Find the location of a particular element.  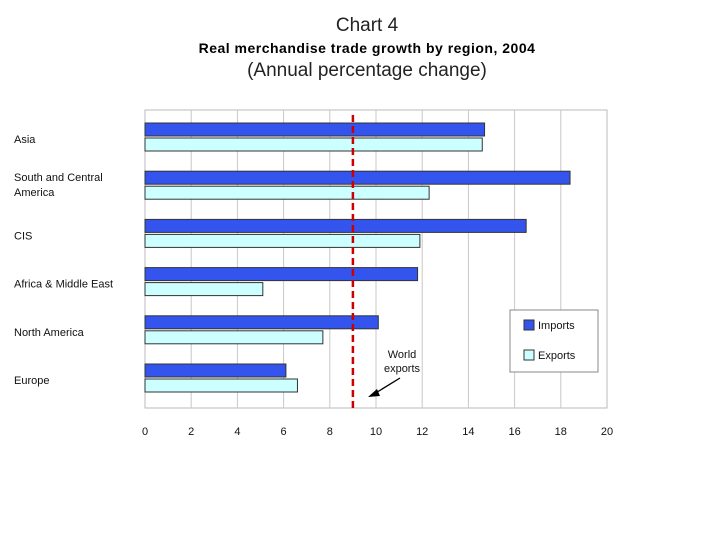

category-label: South and Central America is located at coordinates (58, 185).